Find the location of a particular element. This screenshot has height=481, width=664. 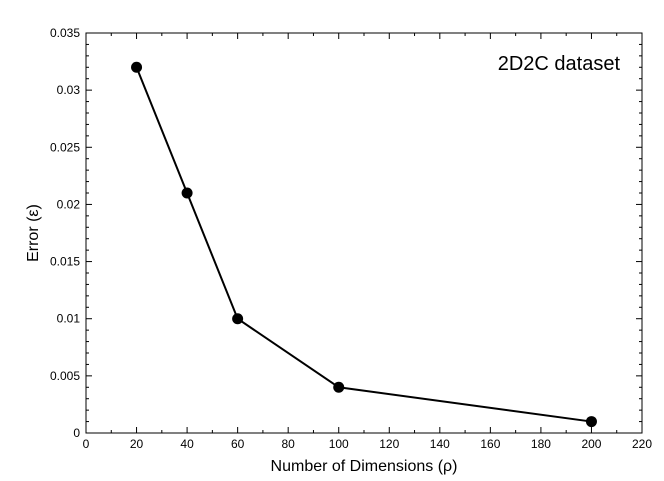

y-tick-label: 0.03 is located at coordinates (69, 90).